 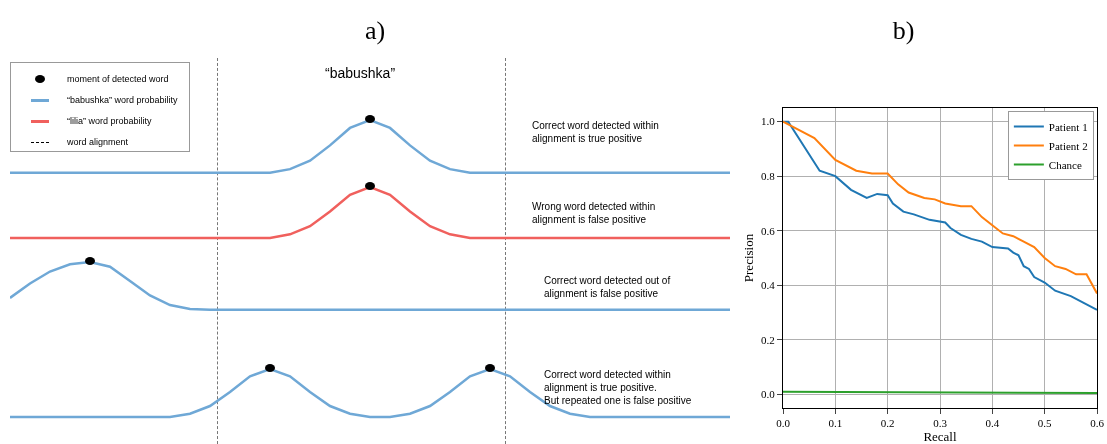 What do you see at coordinates (940, 423) in the screenshot?
I see `x-tick-label: 0.3` at bounding box center [940, 423].